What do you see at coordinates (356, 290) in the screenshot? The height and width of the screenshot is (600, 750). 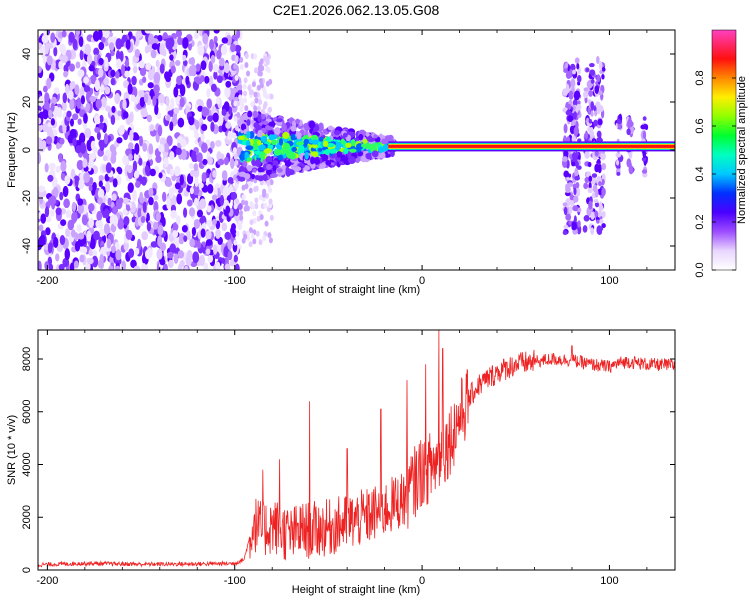 I see `spectrogram-x-axis-label: Height of straight line (km)` at bounding box center [356, 290].